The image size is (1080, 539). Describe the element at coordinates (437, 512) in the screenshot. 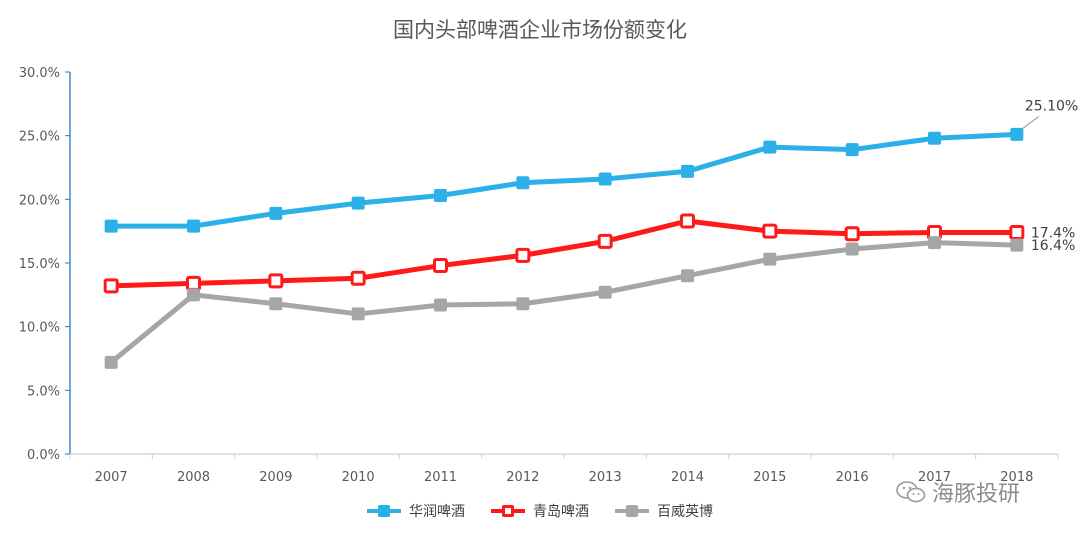

I see `legend-label: 华润啤酒` at that location.